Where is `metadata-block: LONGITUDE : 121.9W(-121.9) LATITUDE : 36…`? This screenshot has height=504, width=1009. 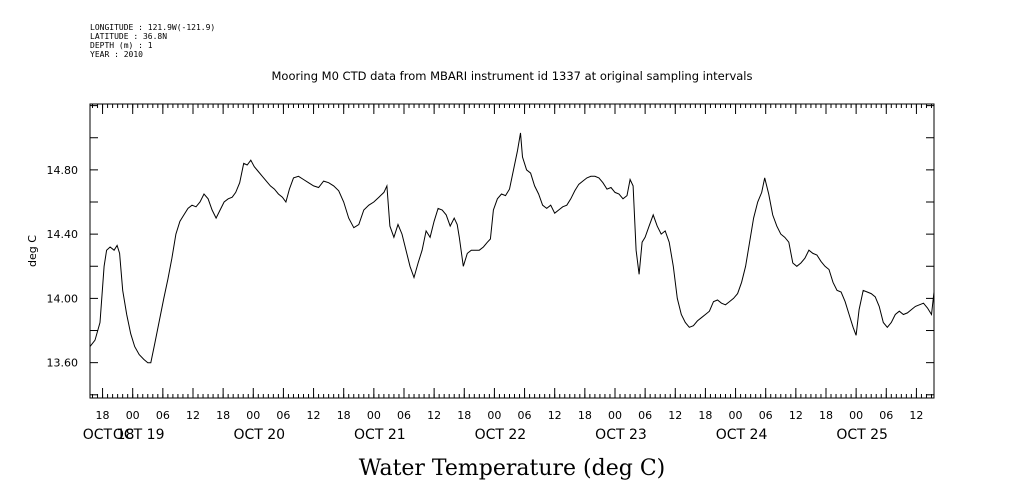
metadata-block: LONGITUDE : 121.9W(-121.9) LATITUDE : 36… is located at coordinates (152, 41).